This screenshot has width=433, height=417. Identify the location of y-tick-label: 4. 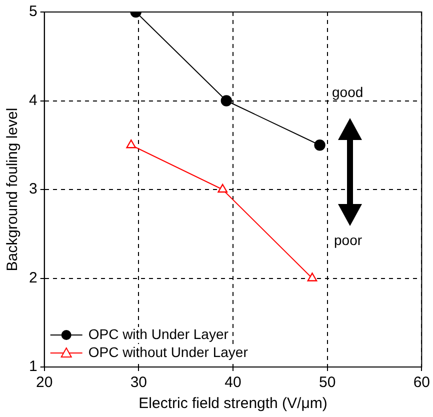
(33, 100).